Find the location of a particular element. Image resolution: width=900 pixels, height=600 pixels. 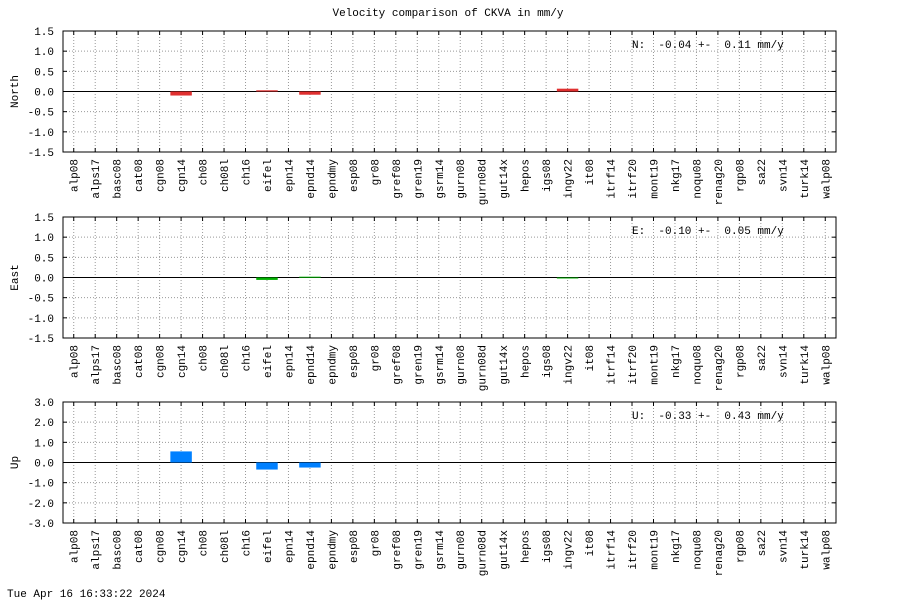

y-tick-label: -0.5 is located at coordinates (41, 300).